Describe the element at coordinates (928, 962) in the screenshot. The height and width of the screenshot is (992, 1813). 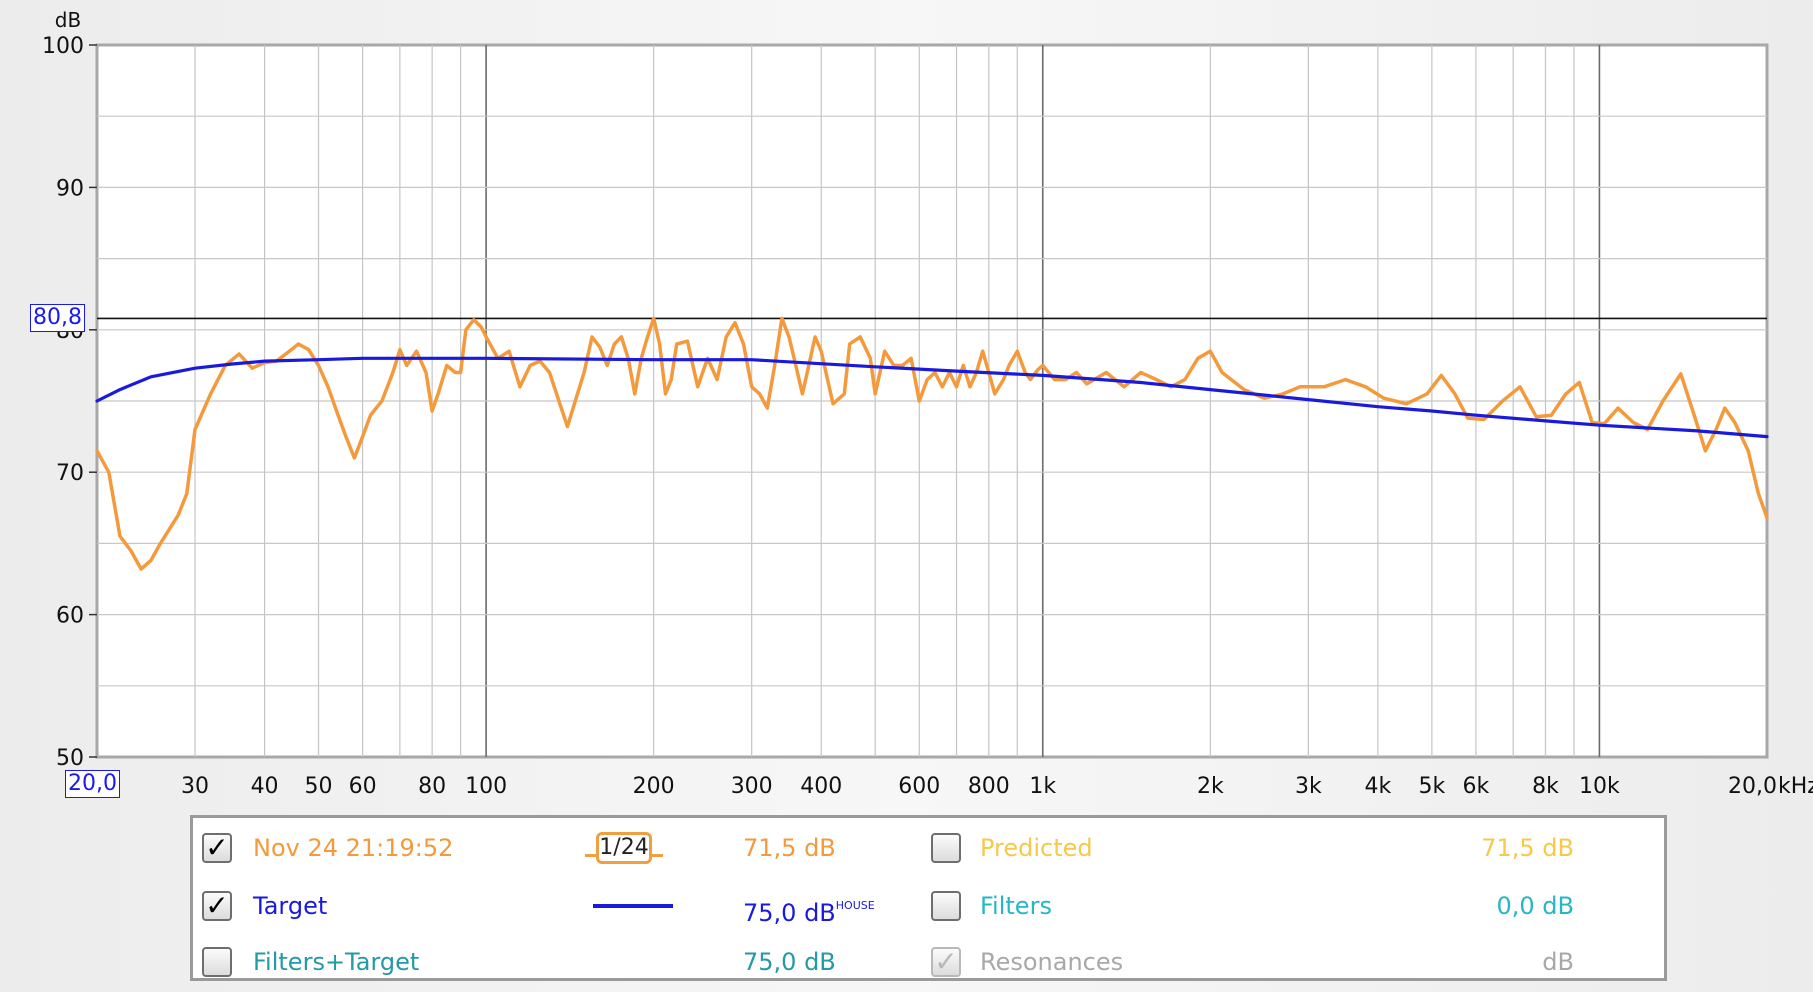
I see `legend-row-filters-target: Filters+Target 75,0 dB ✓ Resonances dB` at that location.